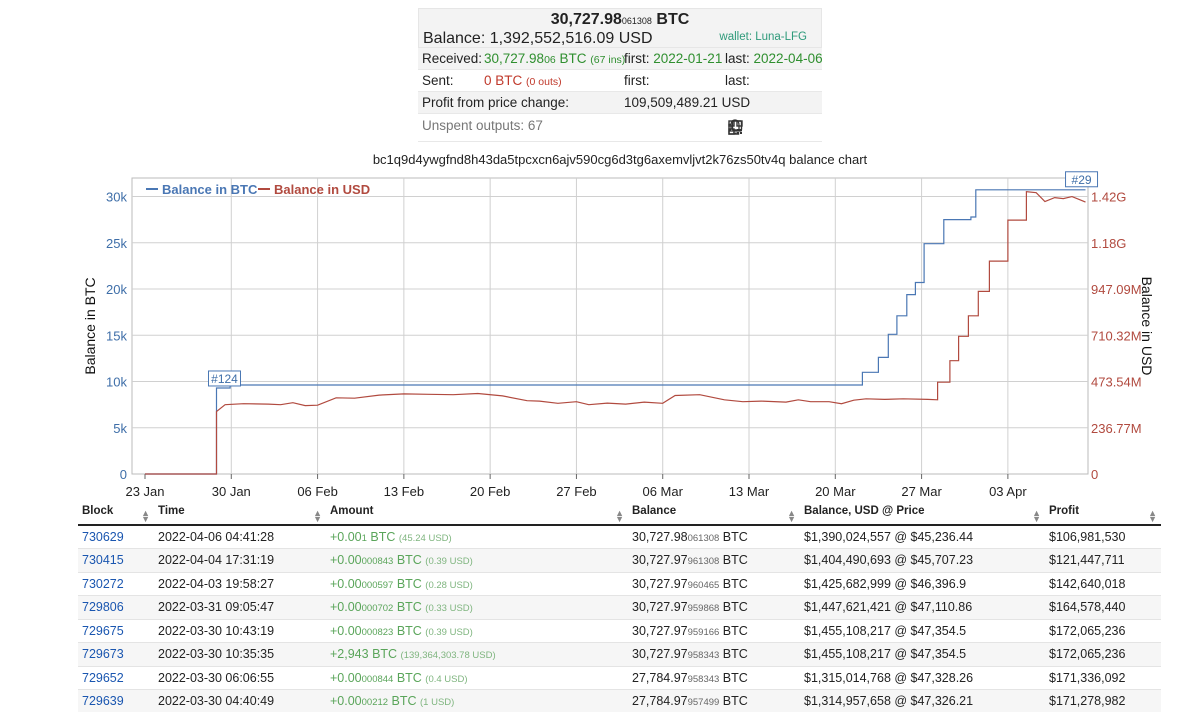  What do you see at coordinates (116, 197) in the screenshot?
I see `y-left-tick-label: 30k` at bounding box center [116, 197].